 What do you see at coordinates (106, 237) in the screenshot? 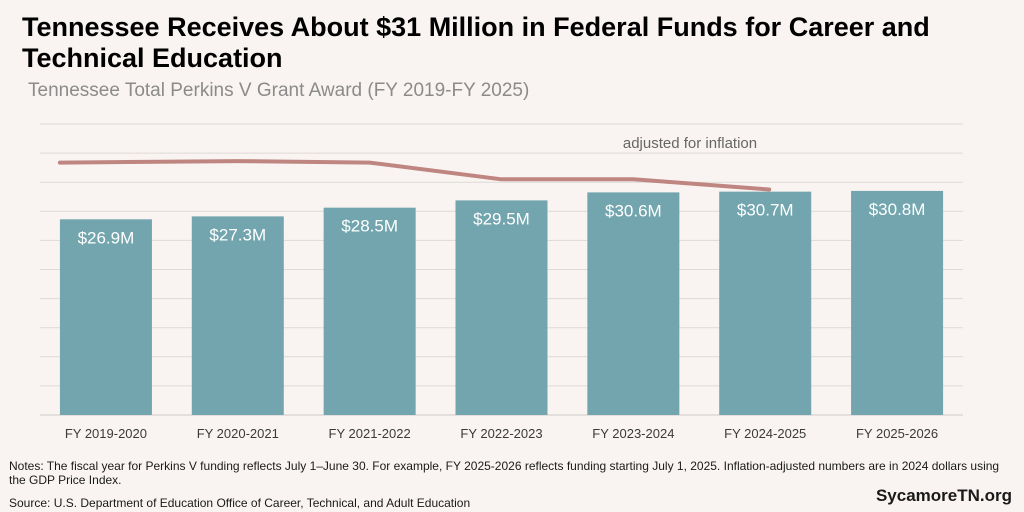
I see `bar-value-label: $26.9M` at bounding box center [106, 237].